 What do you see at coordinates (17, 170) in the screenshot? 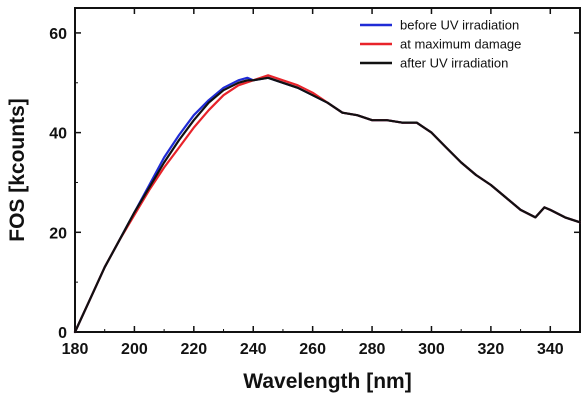
I see `y-axis-label: FOS [kcounts]` at bounding box center [17, 170].